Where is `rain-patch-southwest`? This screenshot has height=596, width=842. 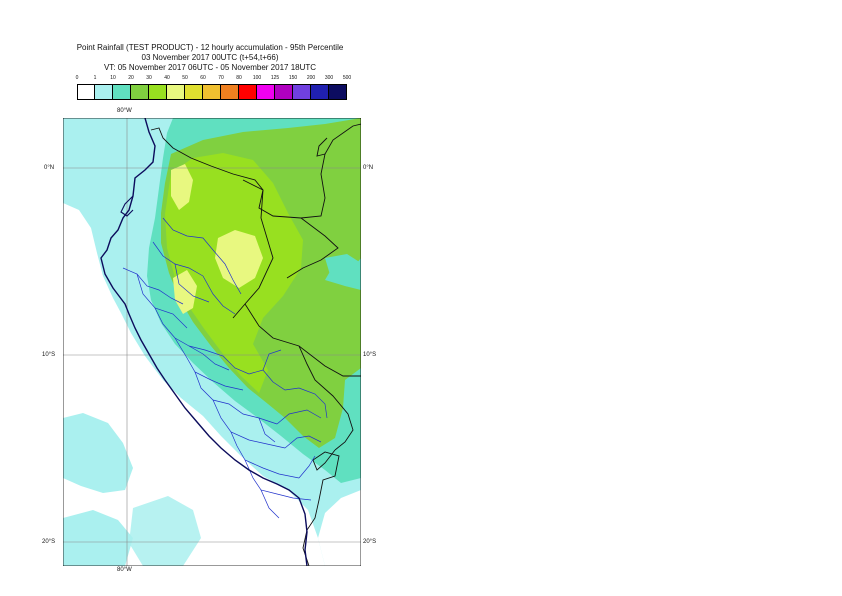 rain-patch-southwest is located at coordinates (98, 538).